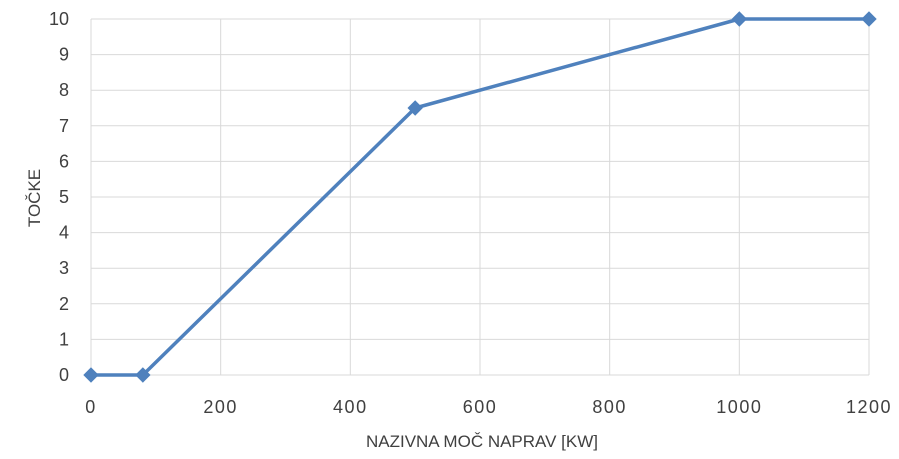 The height and width of the screenshot is (459, 899). What do you see at coordinates (64, 126) in the screenshot?
I see `y-tick-label: 7` at bounding box center [64, 126].